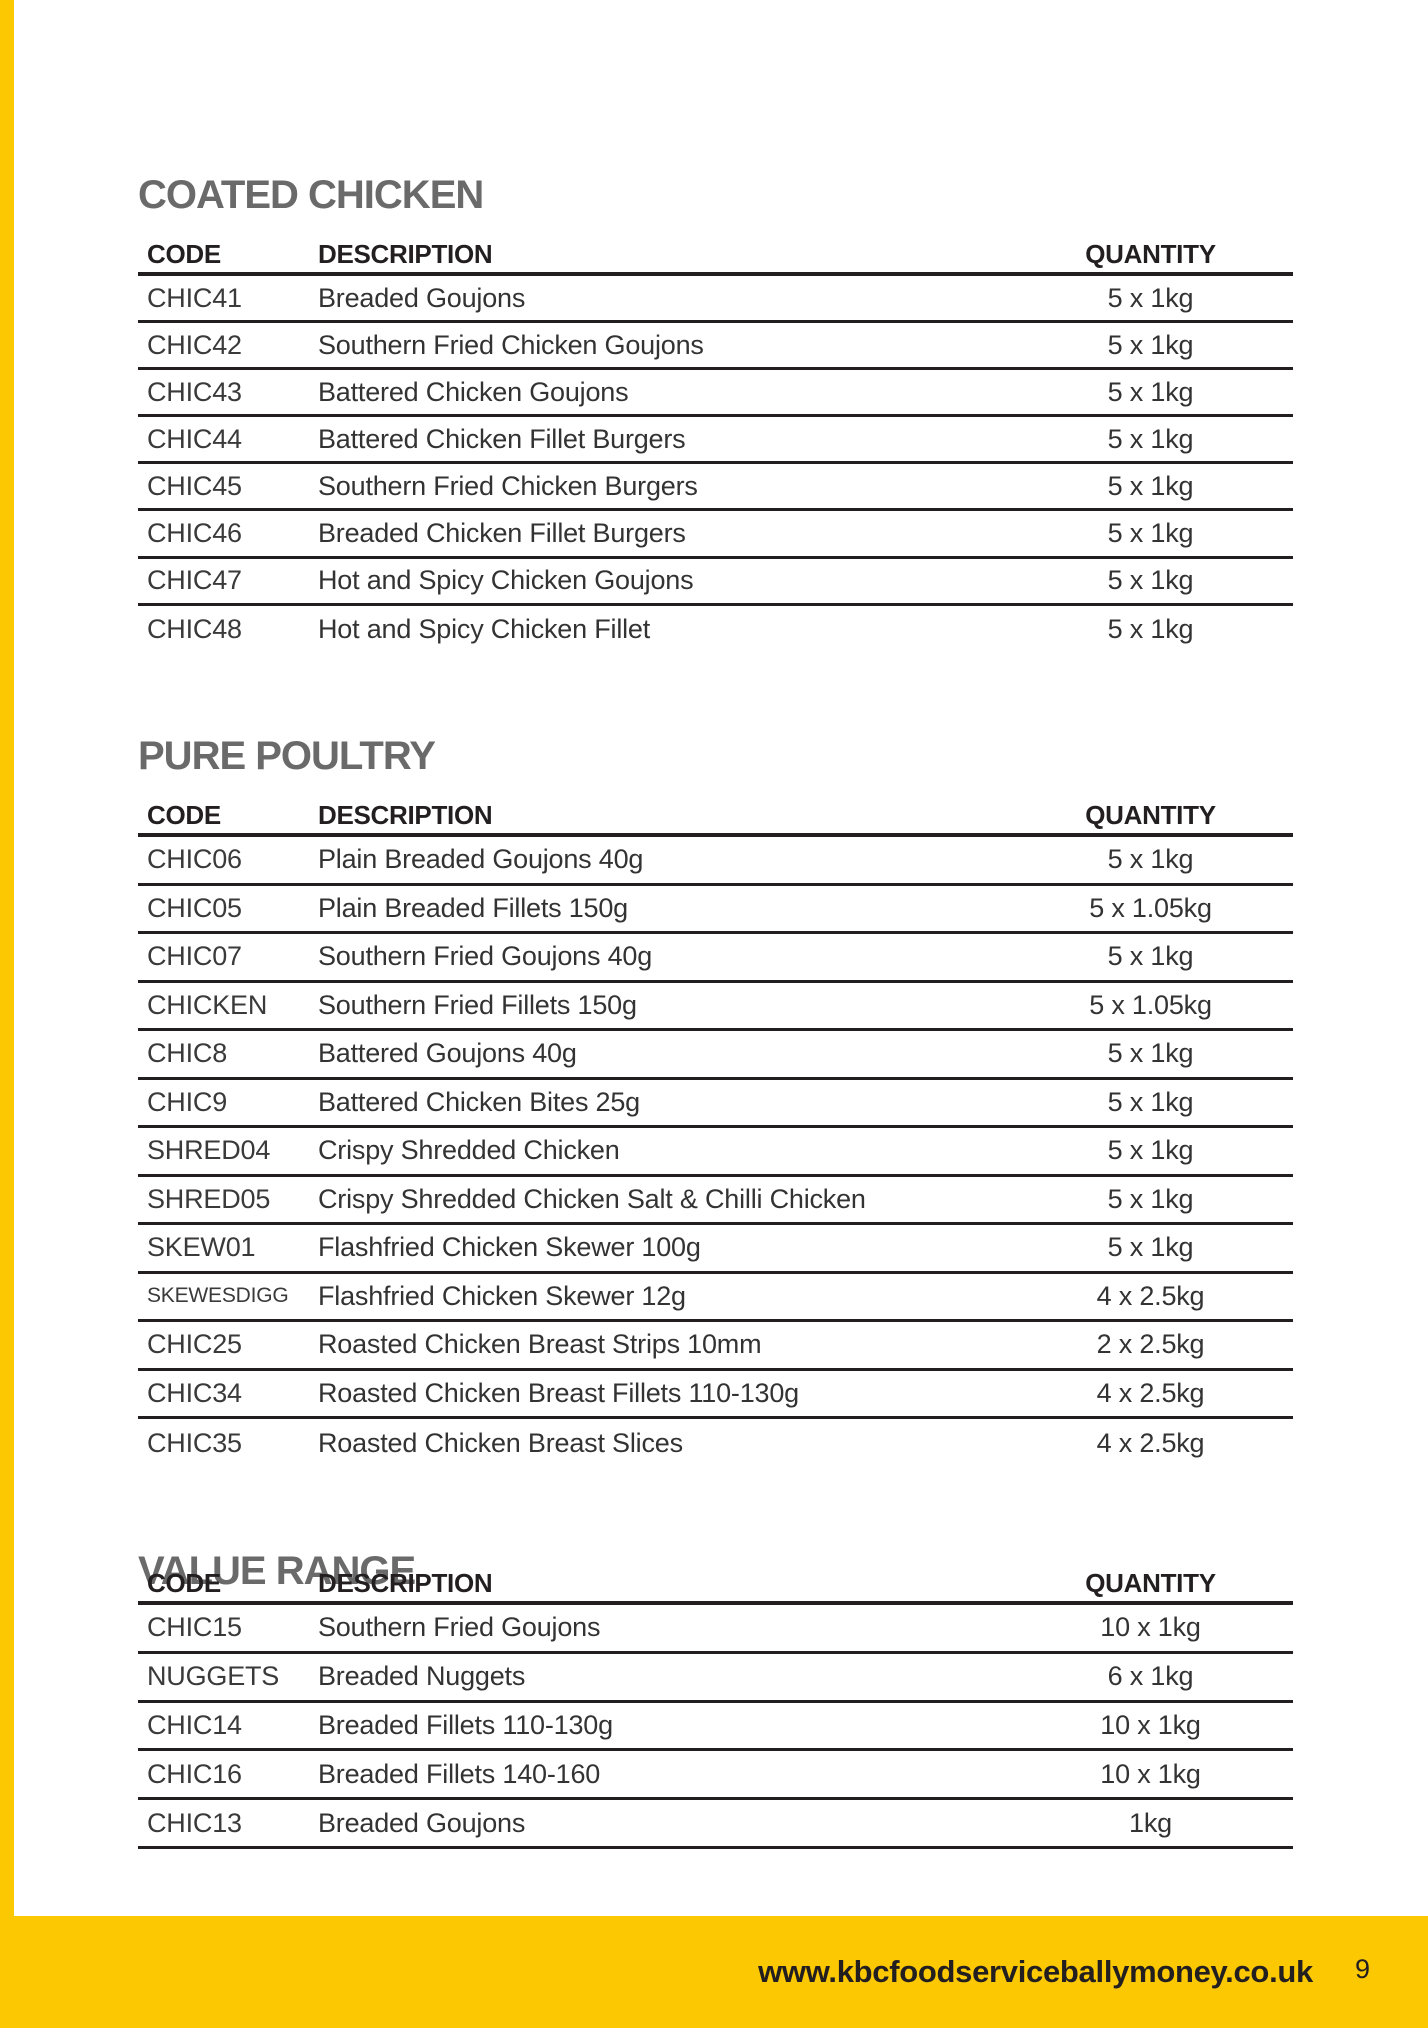  What do you see at coordinates (479, 1101) in the screenshot?
I see `row-description: Battered Chicken Bites 25g` at bounding box center [479, 1101].